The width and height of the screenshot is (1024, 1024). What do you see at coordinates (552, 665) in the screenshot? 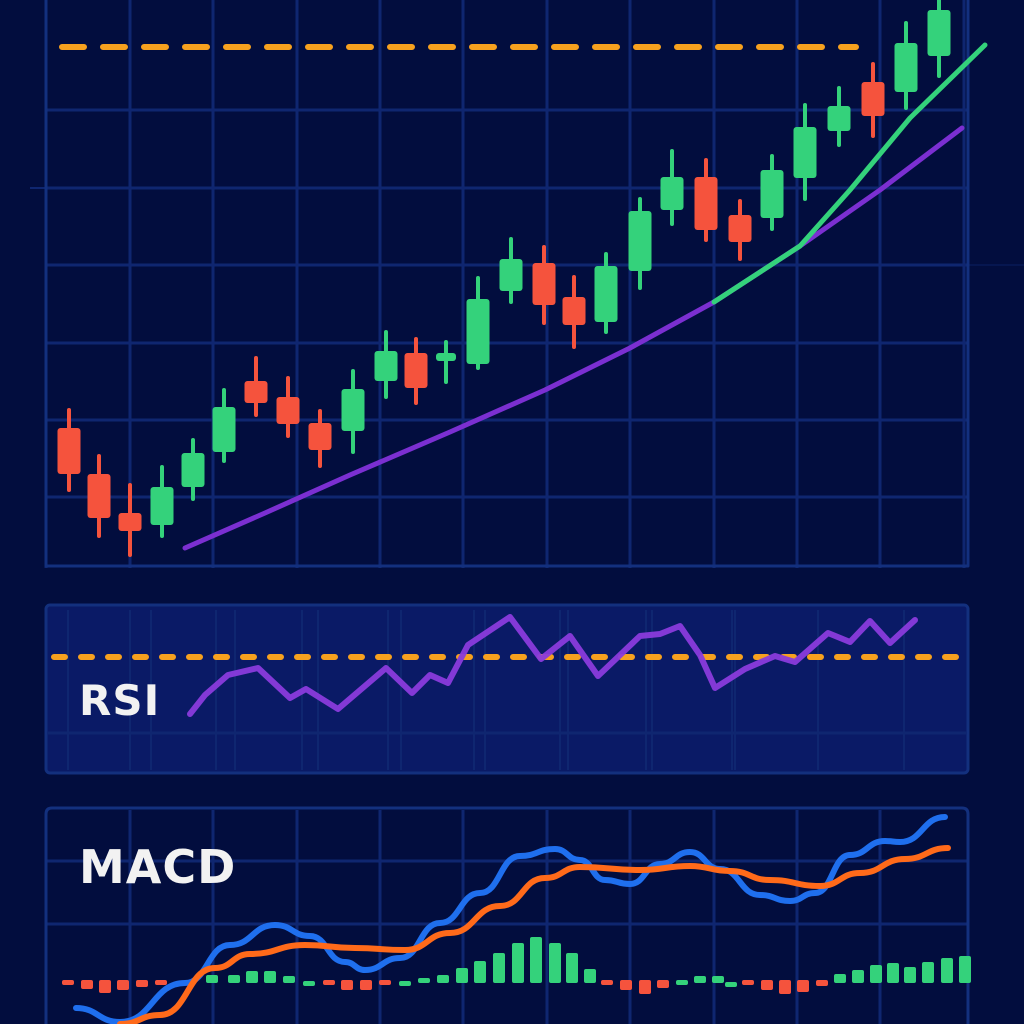
I see `rsi-line` at bounding box center [552, 665].